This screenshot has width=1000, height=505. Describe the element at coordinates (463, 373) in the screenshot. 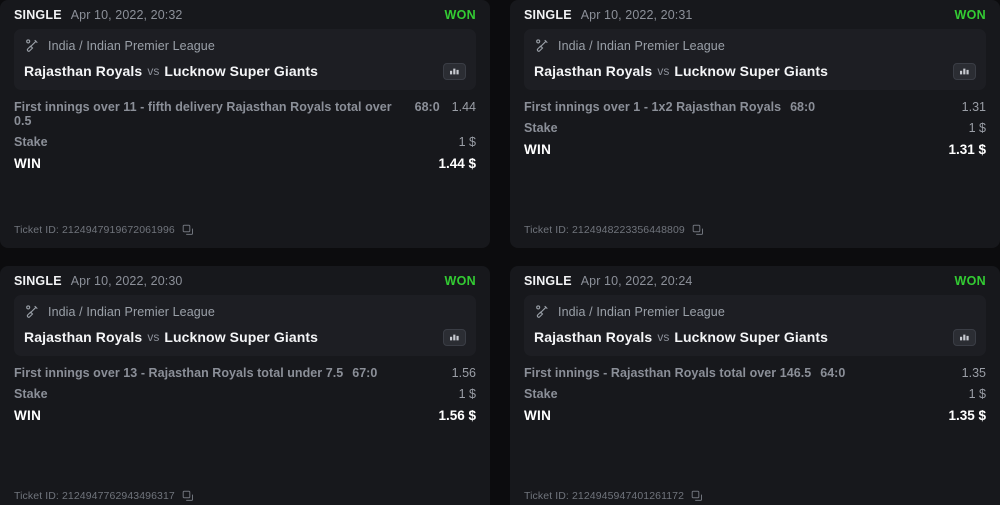

I see `selection-odds: 1.56` at that location.